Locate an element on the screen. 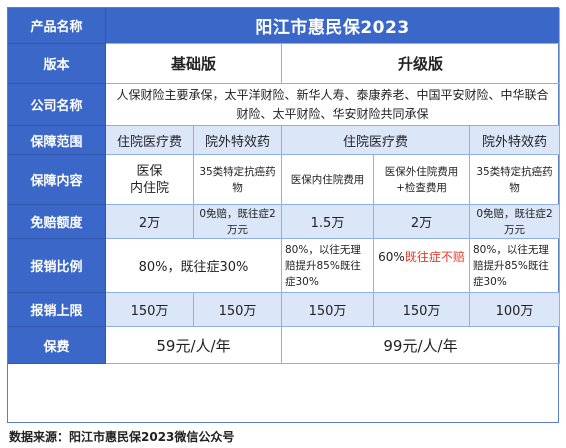 The image size is (566, 448). row-label-version: 版本 is located at coordinates (57, 64).